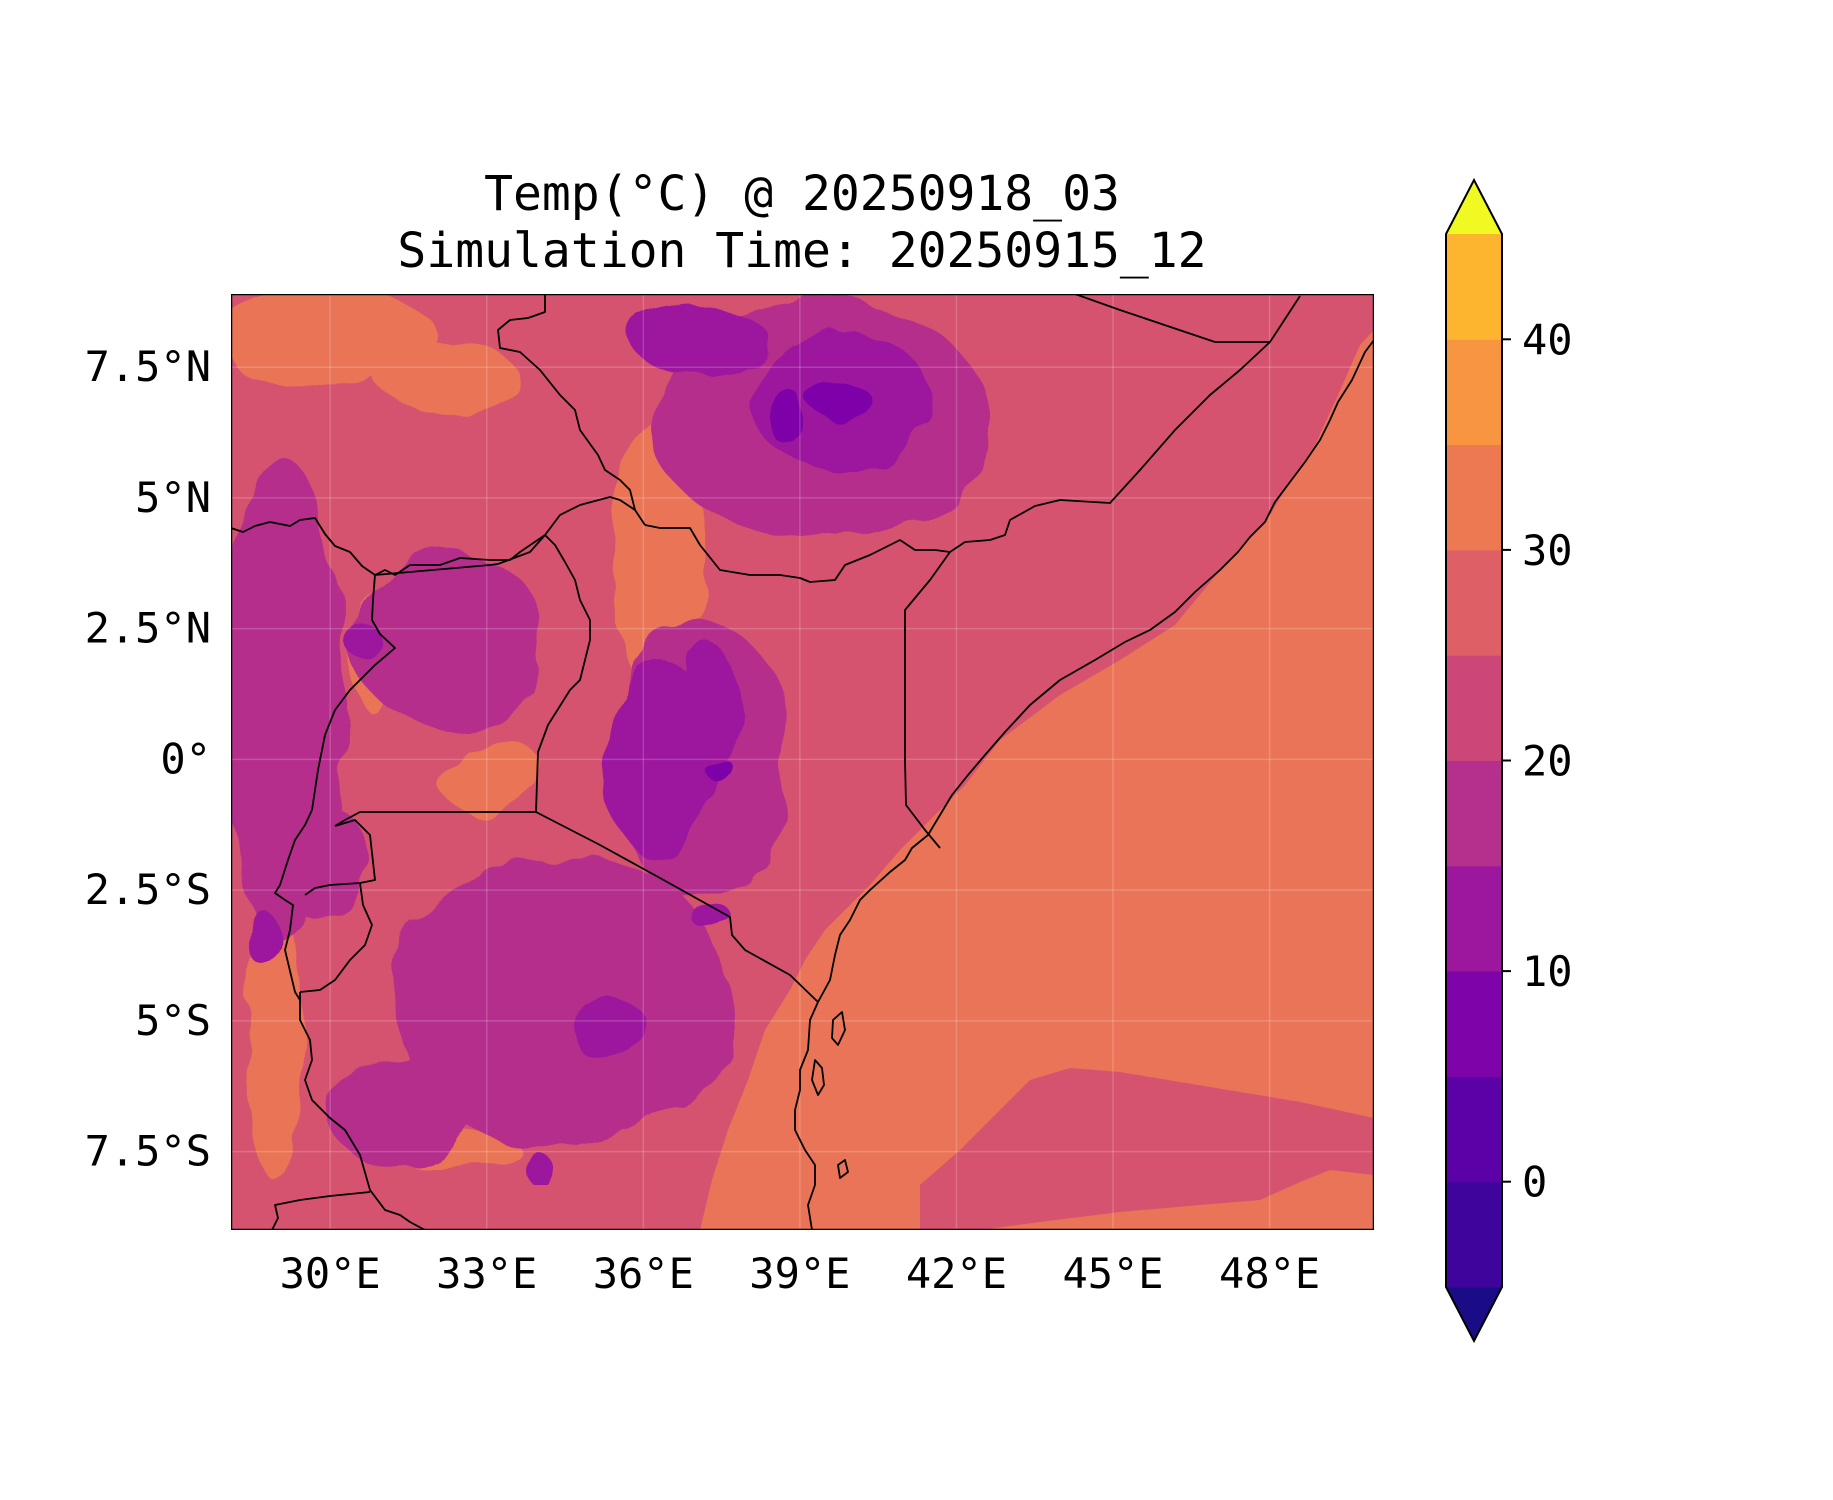 The image size is (1833, 1500). Describe the element at coordinates (173, 497) in the screenshot. I see `y-tick-label: 5°N` at that location.